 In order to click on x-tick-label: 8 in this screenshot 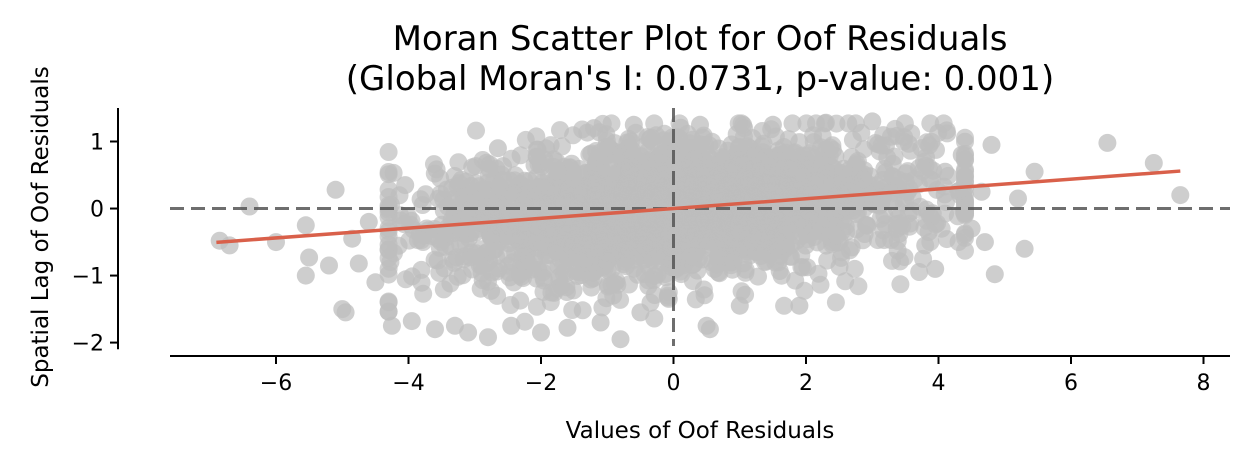, I will do `click(1204, 383)`.